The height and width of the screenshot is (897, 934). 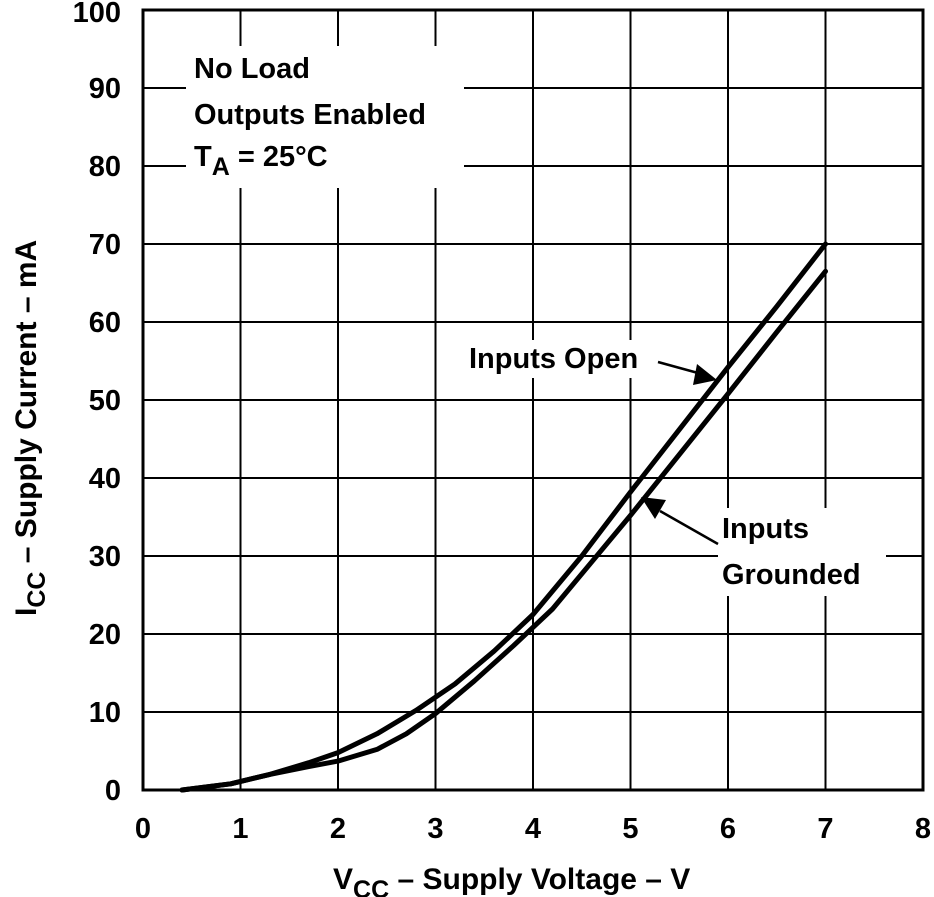 I want to click on series-label-inputs-open-background, so click(x=564, y=359).